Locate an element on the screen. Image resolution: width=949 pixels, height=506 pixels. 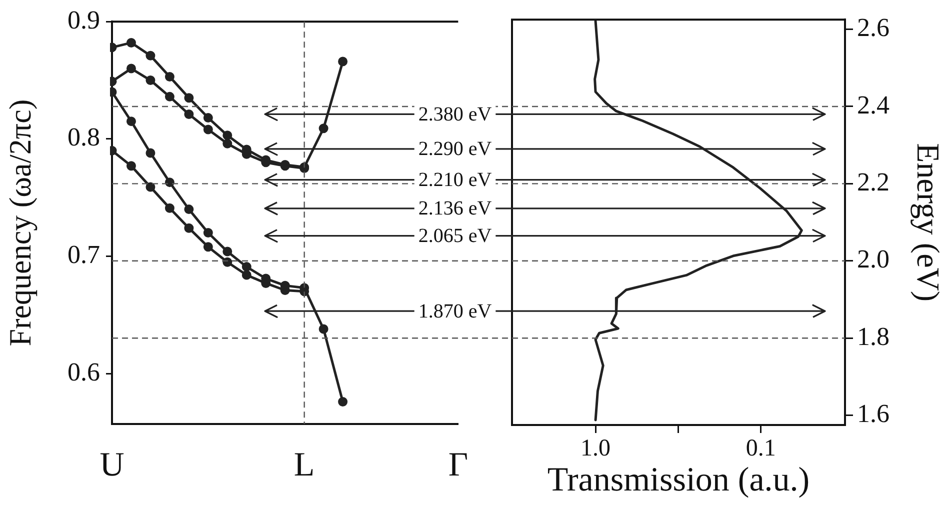
y-tick-label: 2.2 is located at coordinates (873, 182).